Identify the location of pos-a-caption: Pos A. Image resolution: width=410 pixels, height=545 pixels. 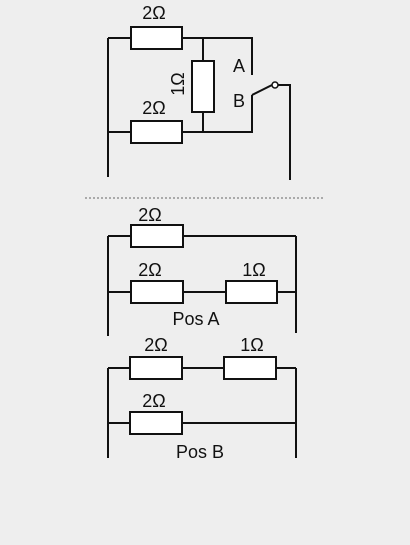
(195, 319).